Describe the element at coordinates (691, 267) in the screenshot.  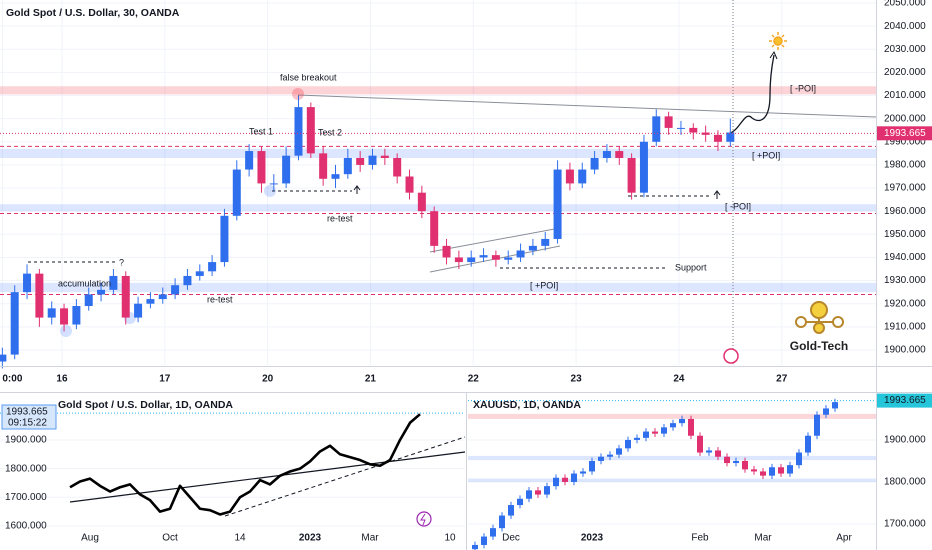
I see `annotation: Support` at that location.